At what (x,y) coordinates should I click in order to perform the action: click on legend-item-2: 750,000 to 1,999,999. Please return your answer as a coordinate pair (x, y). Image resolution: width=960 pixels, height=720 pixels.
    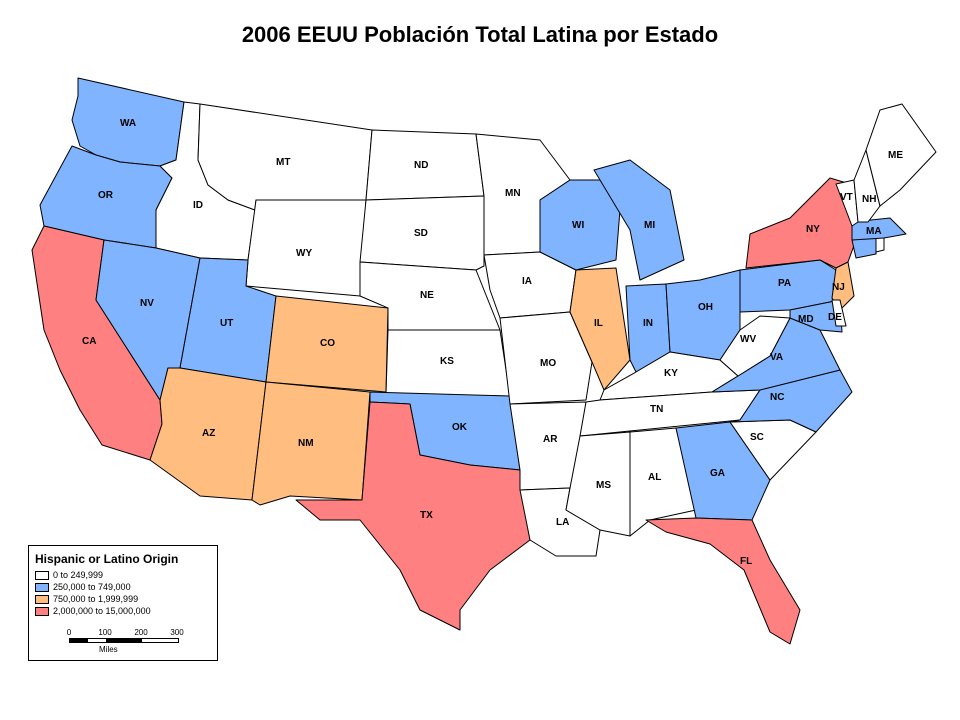
    Looking at the image, I should click on (126, 599).